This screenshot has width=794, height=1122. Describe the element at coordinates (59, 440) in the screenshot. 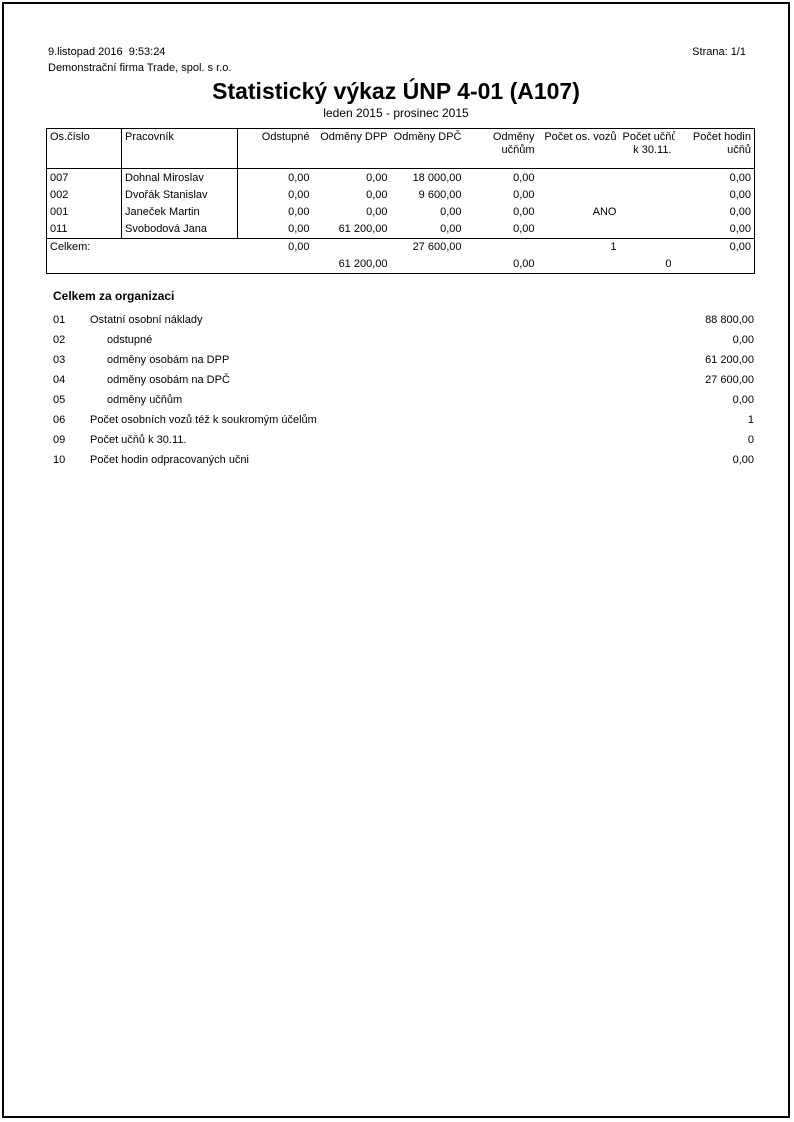

I see `summary-item-code: 09` at that location.